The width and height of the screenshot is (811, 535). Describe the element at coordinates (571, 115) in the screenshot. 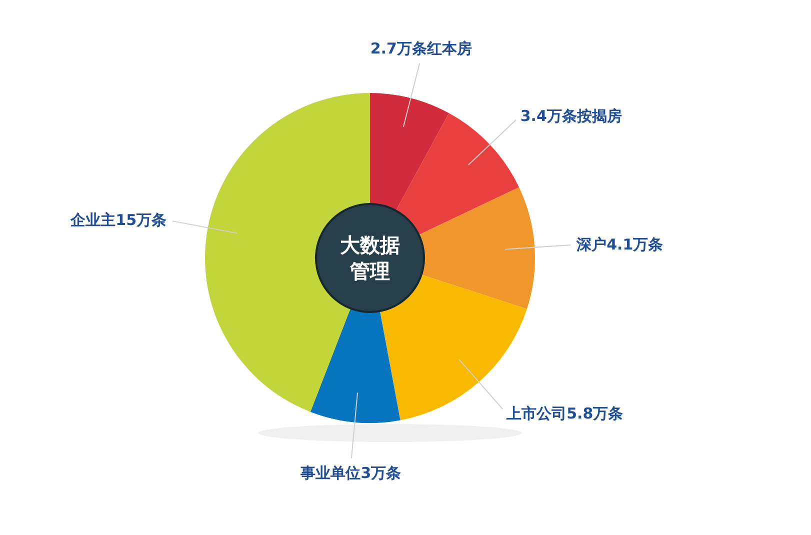

I see `slice-label: 3.4万条按揭房` at that location.